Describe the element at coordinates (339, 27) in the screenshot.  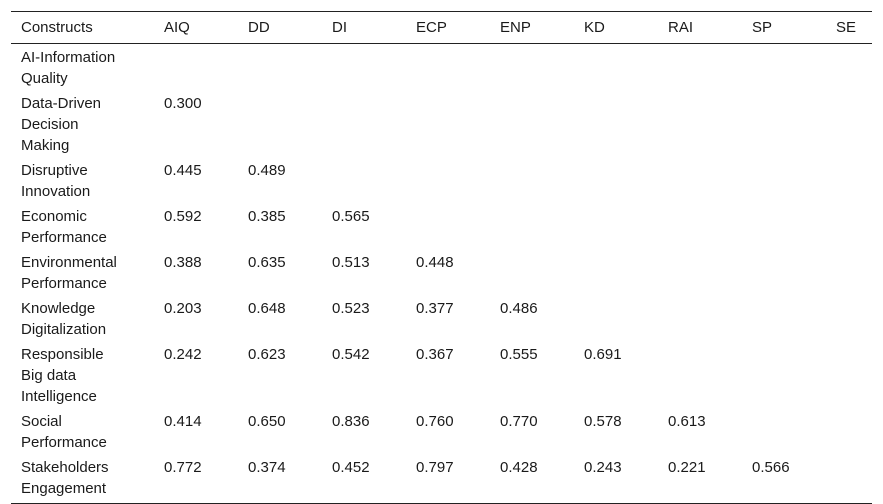
I see `header-di: DI` at that location.